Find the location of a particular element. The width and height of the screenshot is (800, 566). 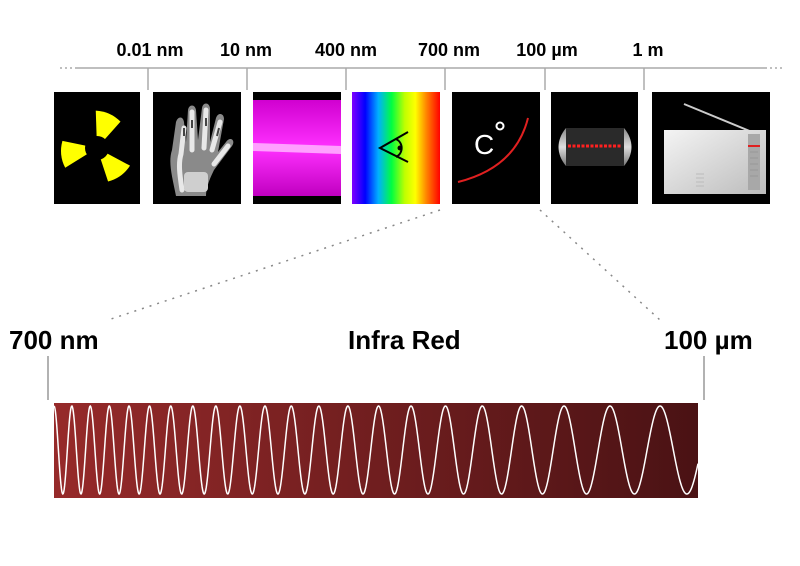

ultraviolet-panel is located at coordinates (297, 148).